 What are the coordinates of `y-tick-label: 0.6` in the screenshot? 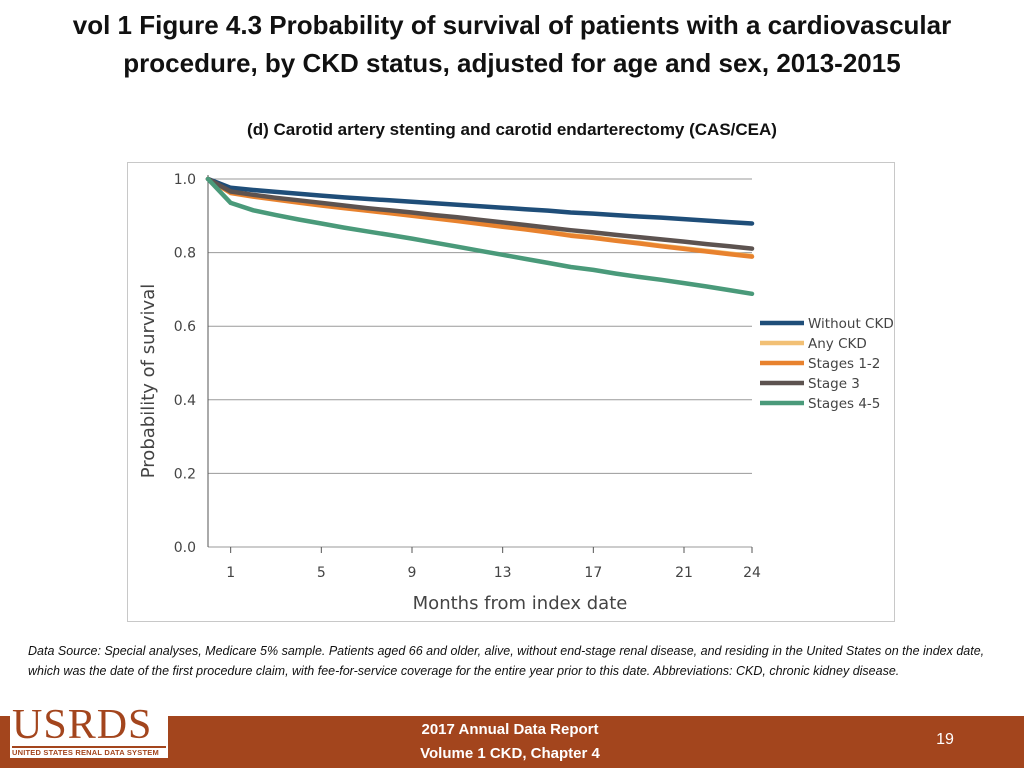 It's located at (185, 327).